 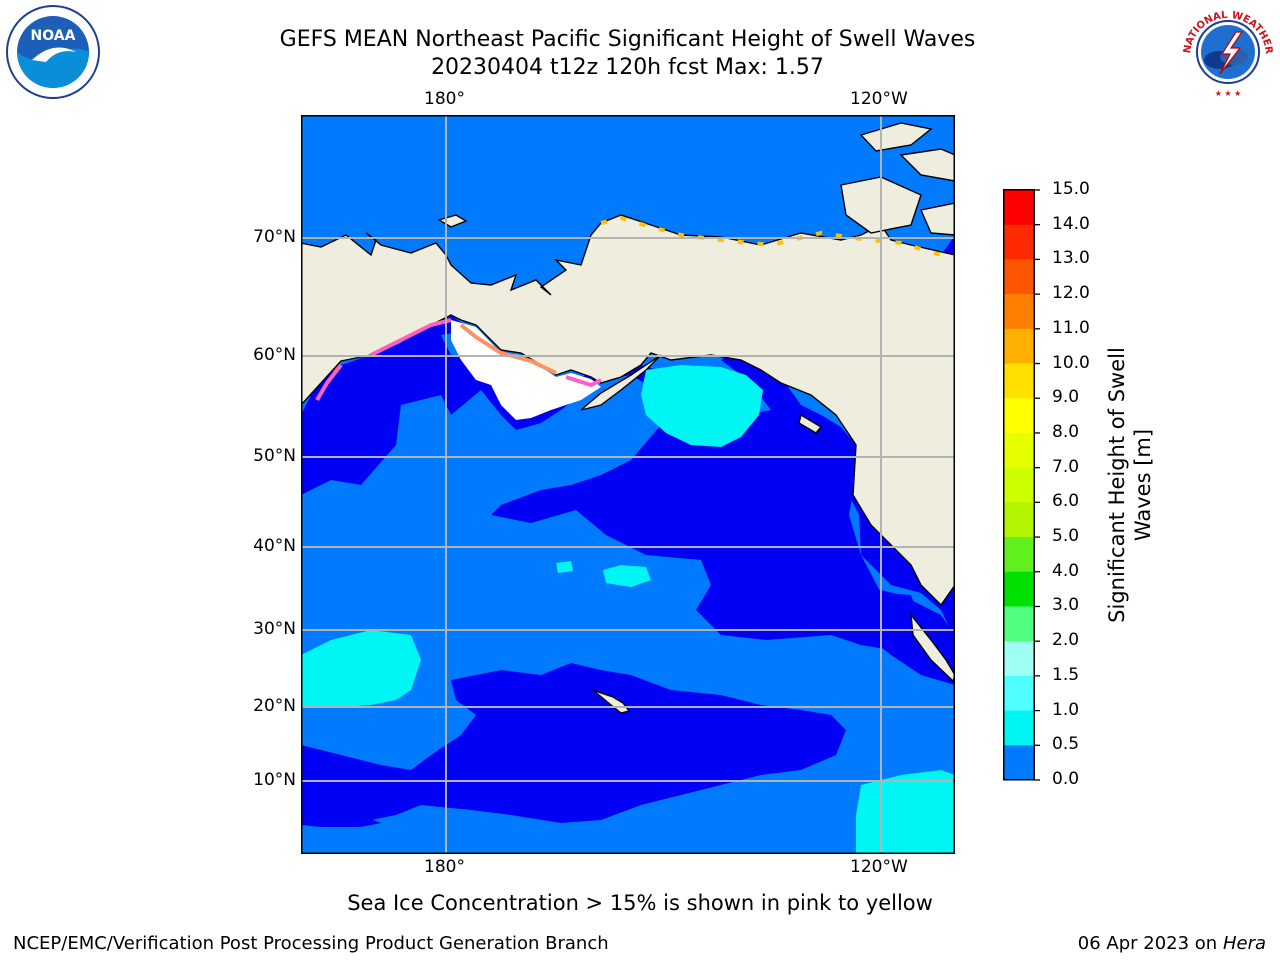 What do you see at coordinates (621, 382) in the screenshot?
I see `land-alaska-peninsula` at bounding box center [621, 382].